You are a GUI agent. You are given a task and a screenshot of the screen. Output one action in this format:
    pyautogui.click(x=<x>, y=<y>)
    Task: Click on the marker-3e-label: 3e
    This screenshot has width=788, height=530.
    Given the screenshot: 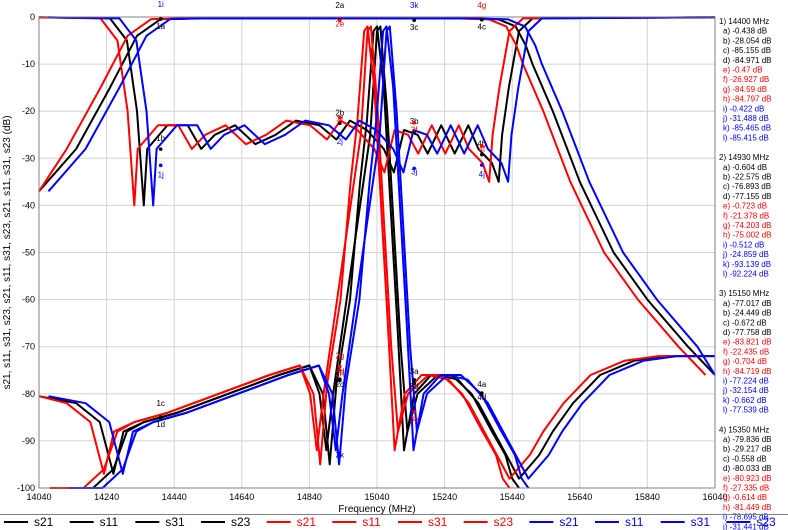 What is the action you would take?
    pyautogui.click(x=414, y=419)
    